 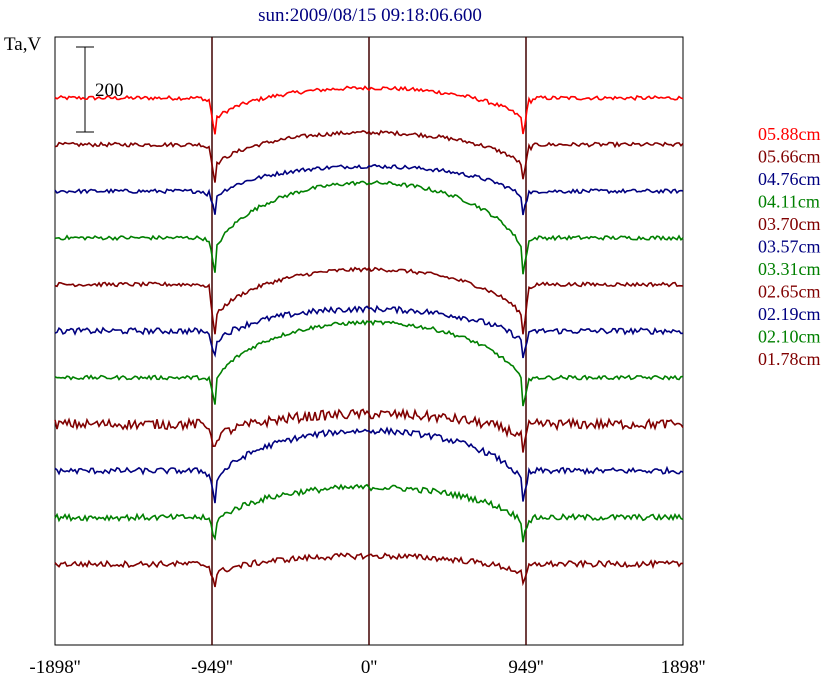 What do you see at coordinates (789, 269) in the screenshot?
I see `legend-entry: 03.31cm` at bounding box center [789, 269].